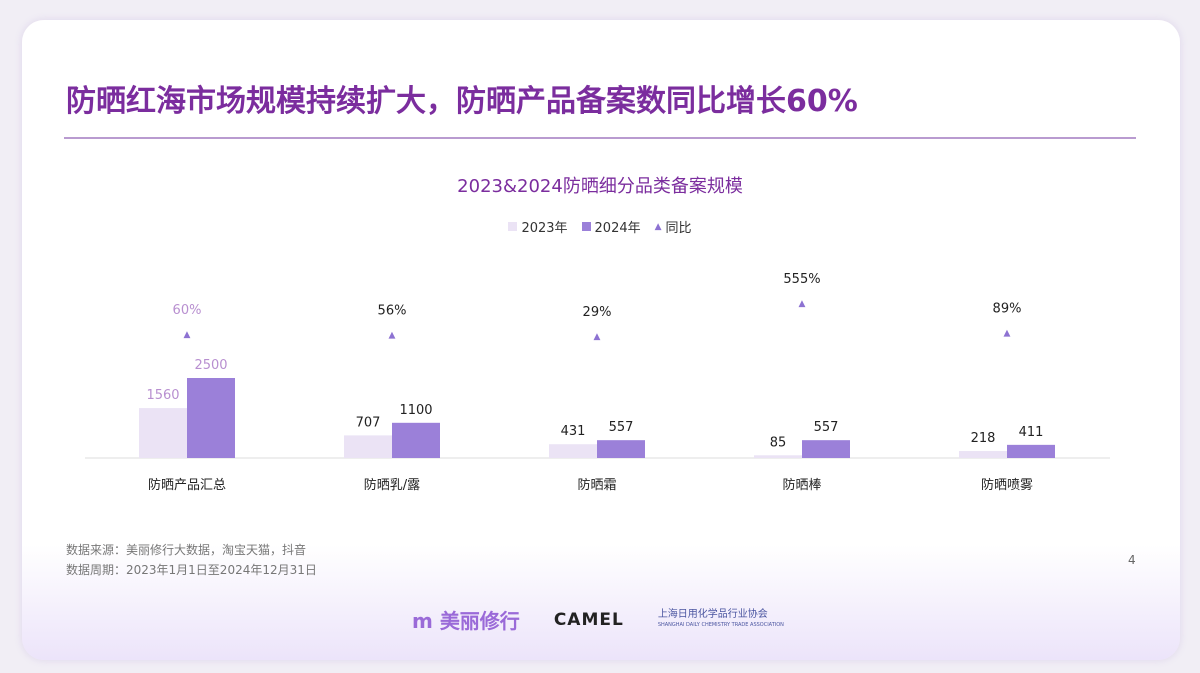 This screenshot has height=673, width=1200. Describe the element at coordinates (600, 138) in the screenshot. I see `title-divider` at that location.